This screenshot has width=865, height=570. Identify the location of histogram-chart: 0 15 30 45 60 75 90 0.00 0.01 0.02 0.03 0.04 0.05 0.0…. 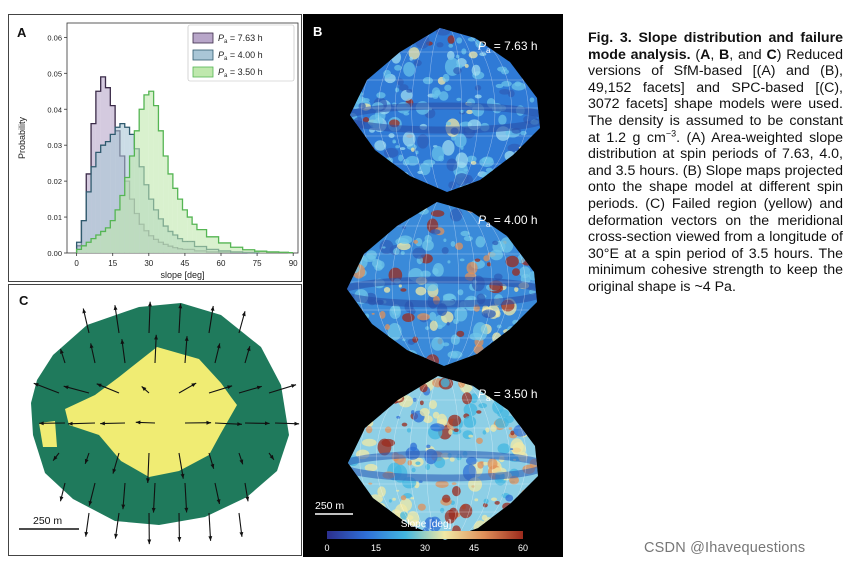
(158, 151).